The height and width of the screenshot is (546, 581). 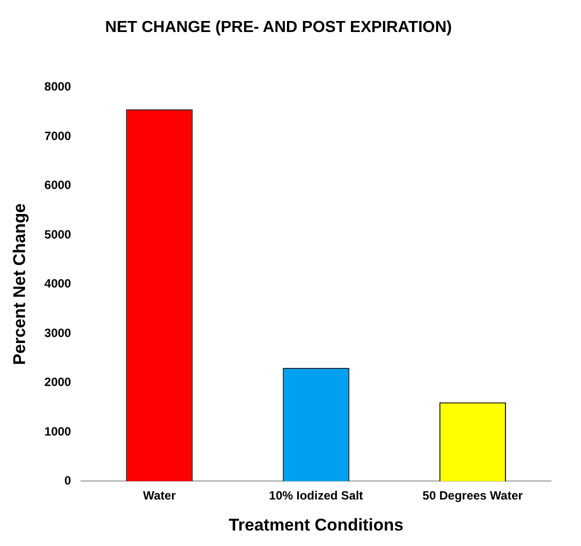 What do you see at coordinates (58, 87) in the screenshot?
I see `y-tick-label: 8000` at bounding box center [58, 87].